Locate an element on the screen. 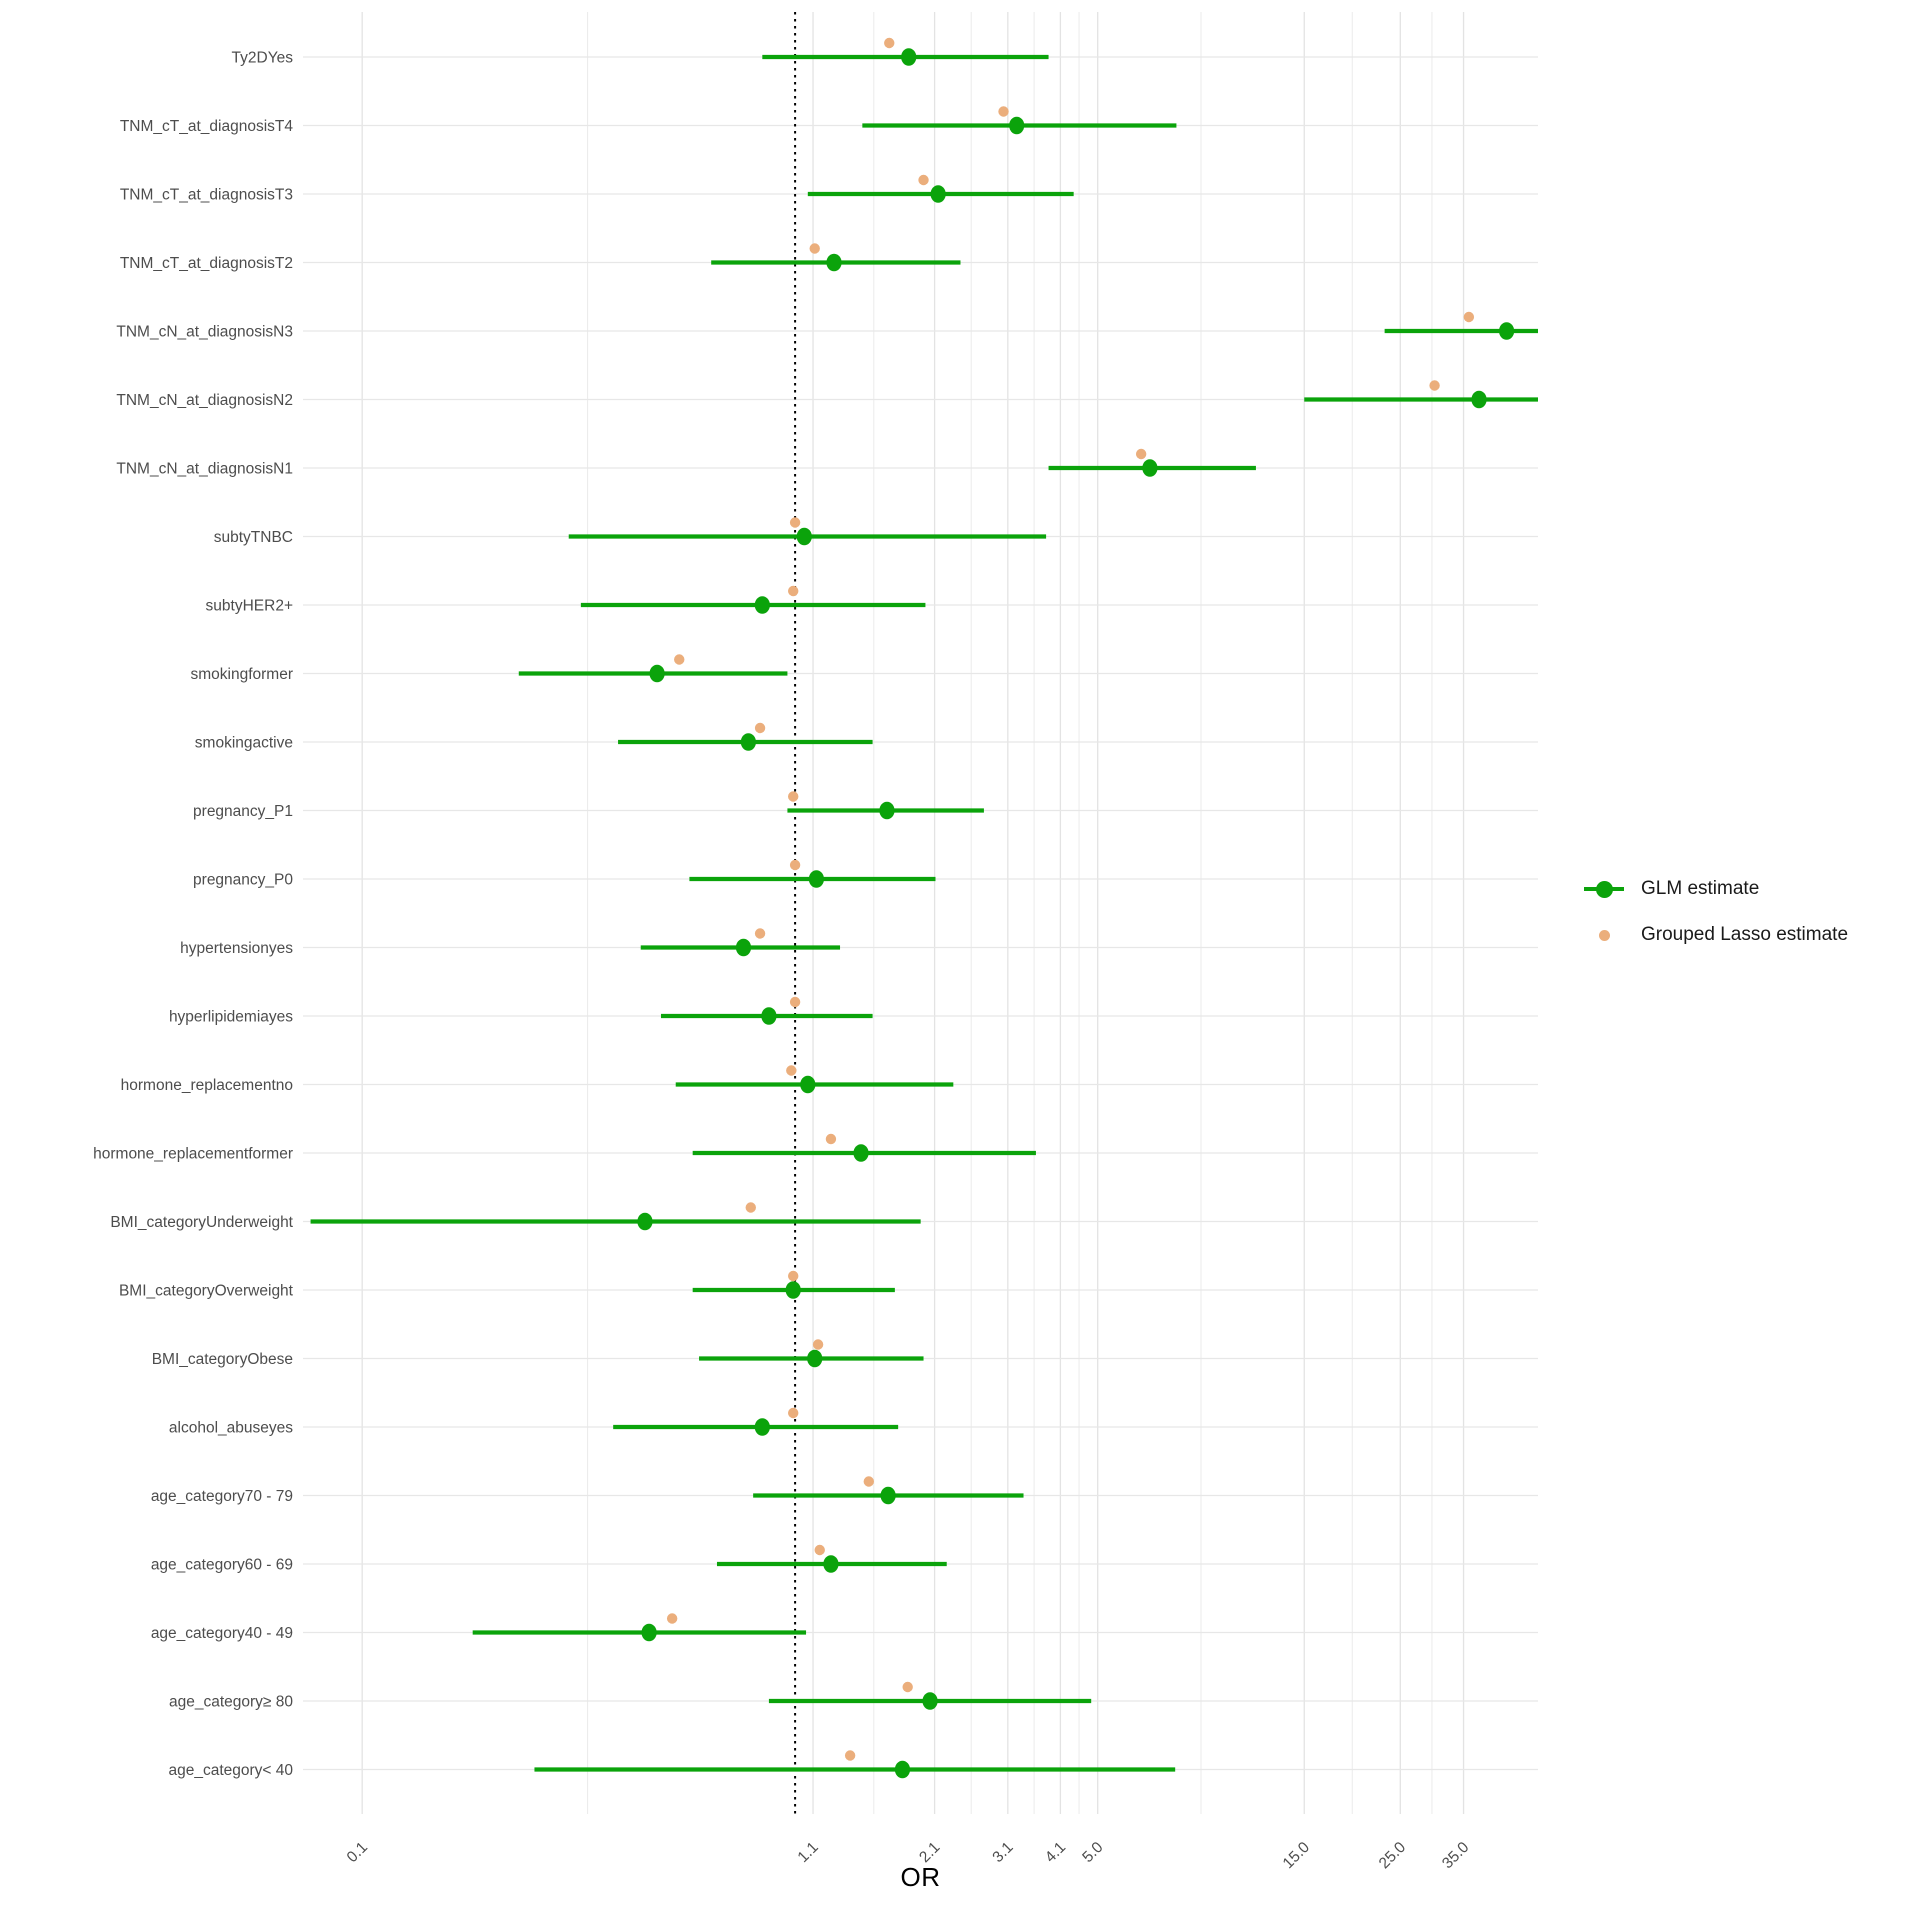 Image resolution: width=1920 pixels, height=1920 pixels. legend-label-glm: GLM estimate is located at coordinates (1700, 888).